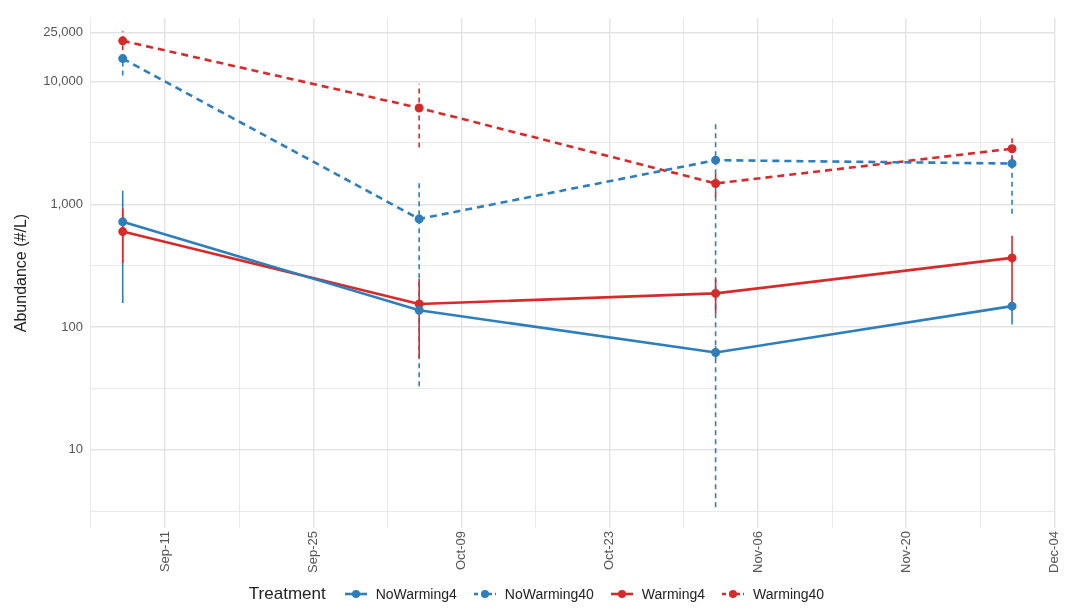 The image size is (1073, 610). Describe the element at coordinates (63, 32) in the screenshot. I see `y-tick-label: 25,000` at that location.